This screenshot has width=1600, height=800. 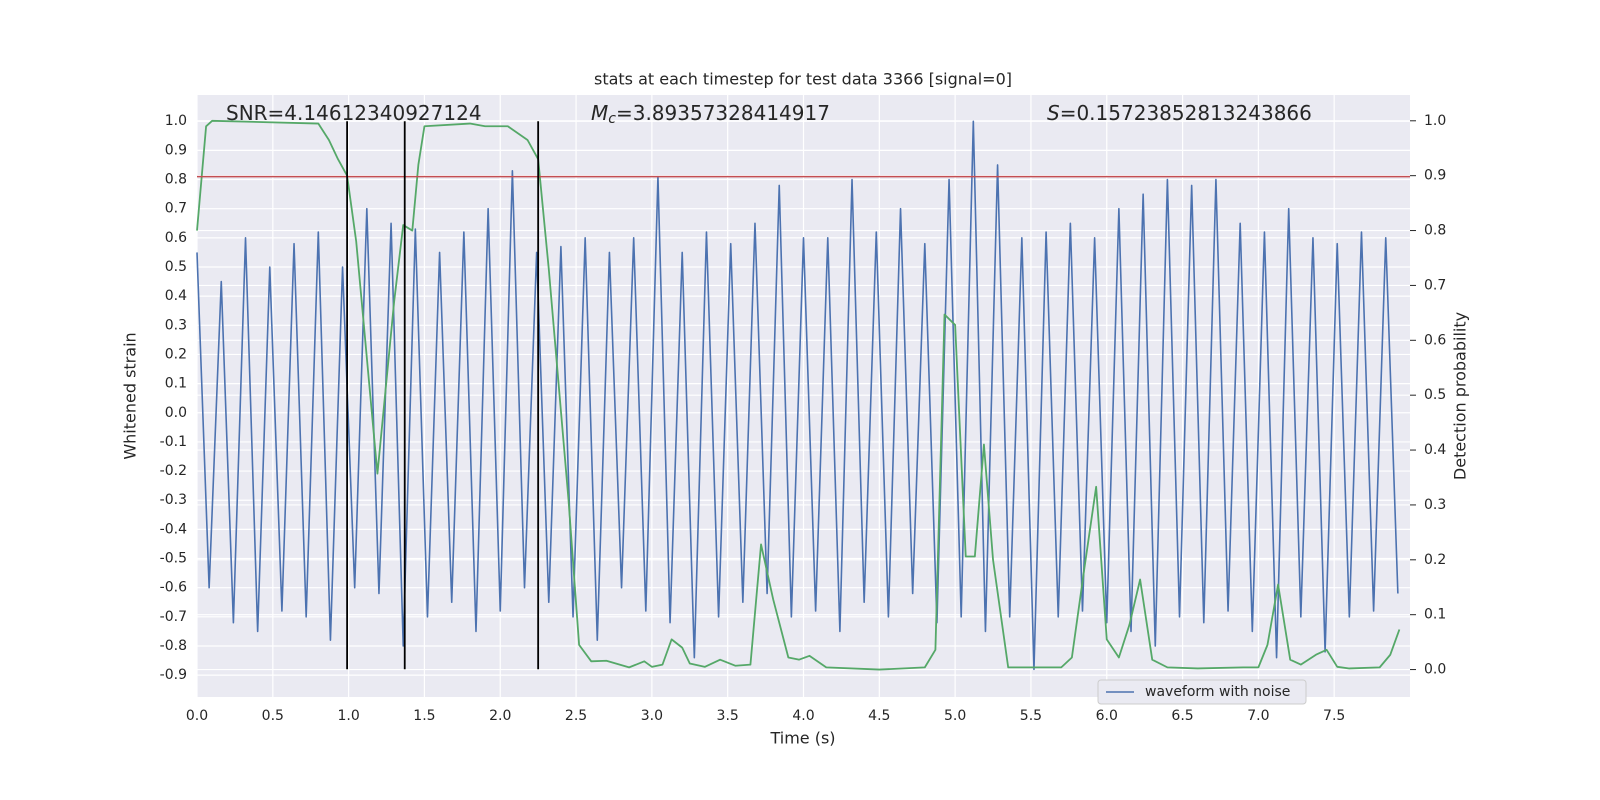 I want to click on y-tick-label: 0.1, so click(x=176, y=384).